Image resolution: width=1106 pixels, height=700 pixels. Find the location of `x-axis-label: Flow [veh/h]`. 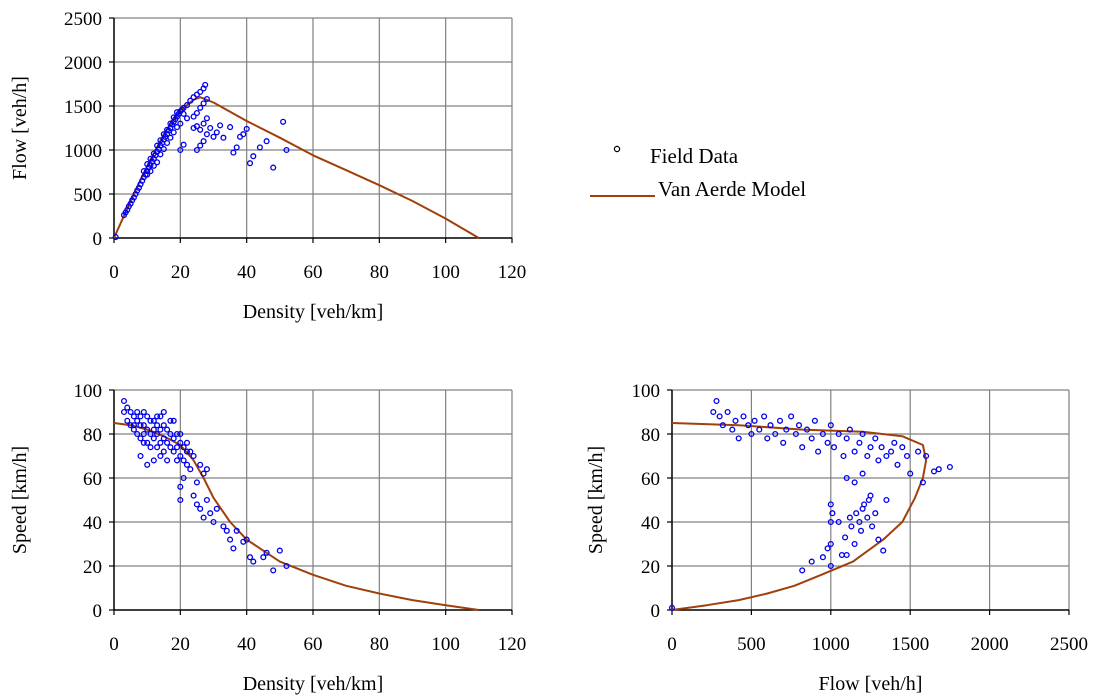

x-axis-label: Flow [veh/h] is located at coordinates (871, 684).